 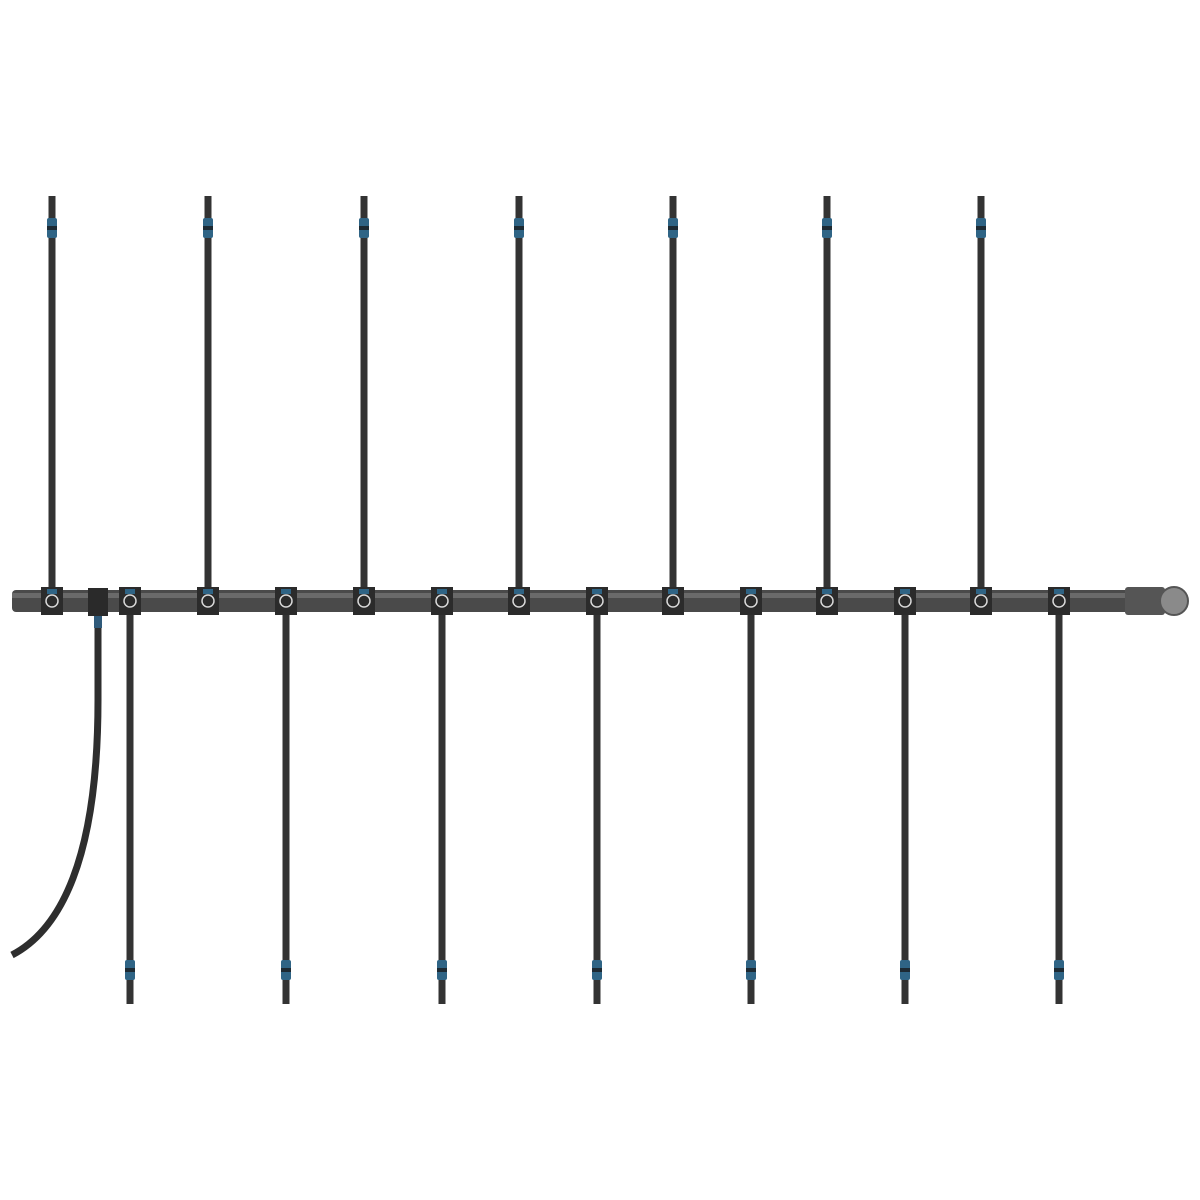 What do you see at coordinates (98, 622) in the screenshot?
I see `tee-connector` at bounding box center [98, 622].